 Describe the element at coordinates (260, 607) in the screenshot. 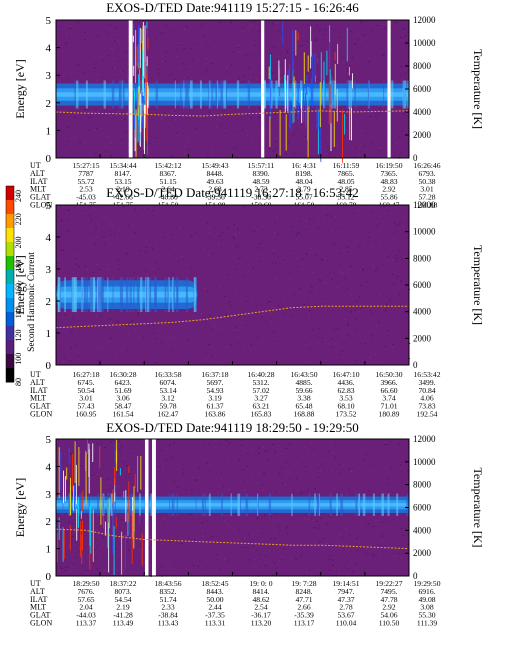

I see `ephemeris-cell: 2.54` at that location.